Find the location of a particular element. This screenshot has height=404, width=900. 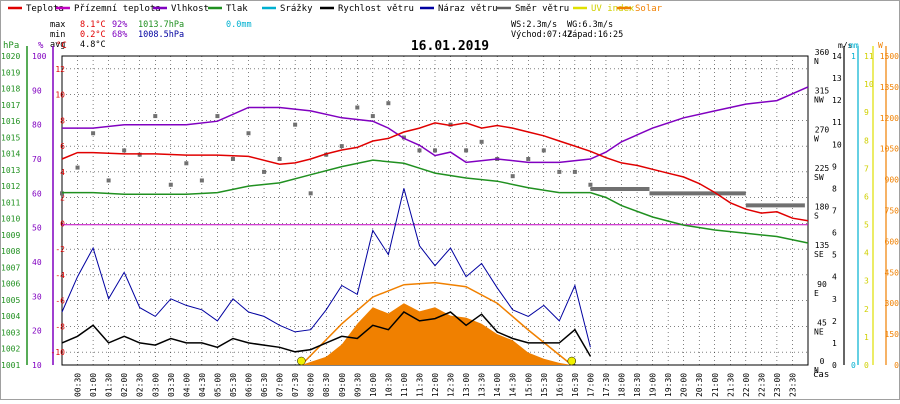

ms-unit: m/s is located at coordinates (845, 45).